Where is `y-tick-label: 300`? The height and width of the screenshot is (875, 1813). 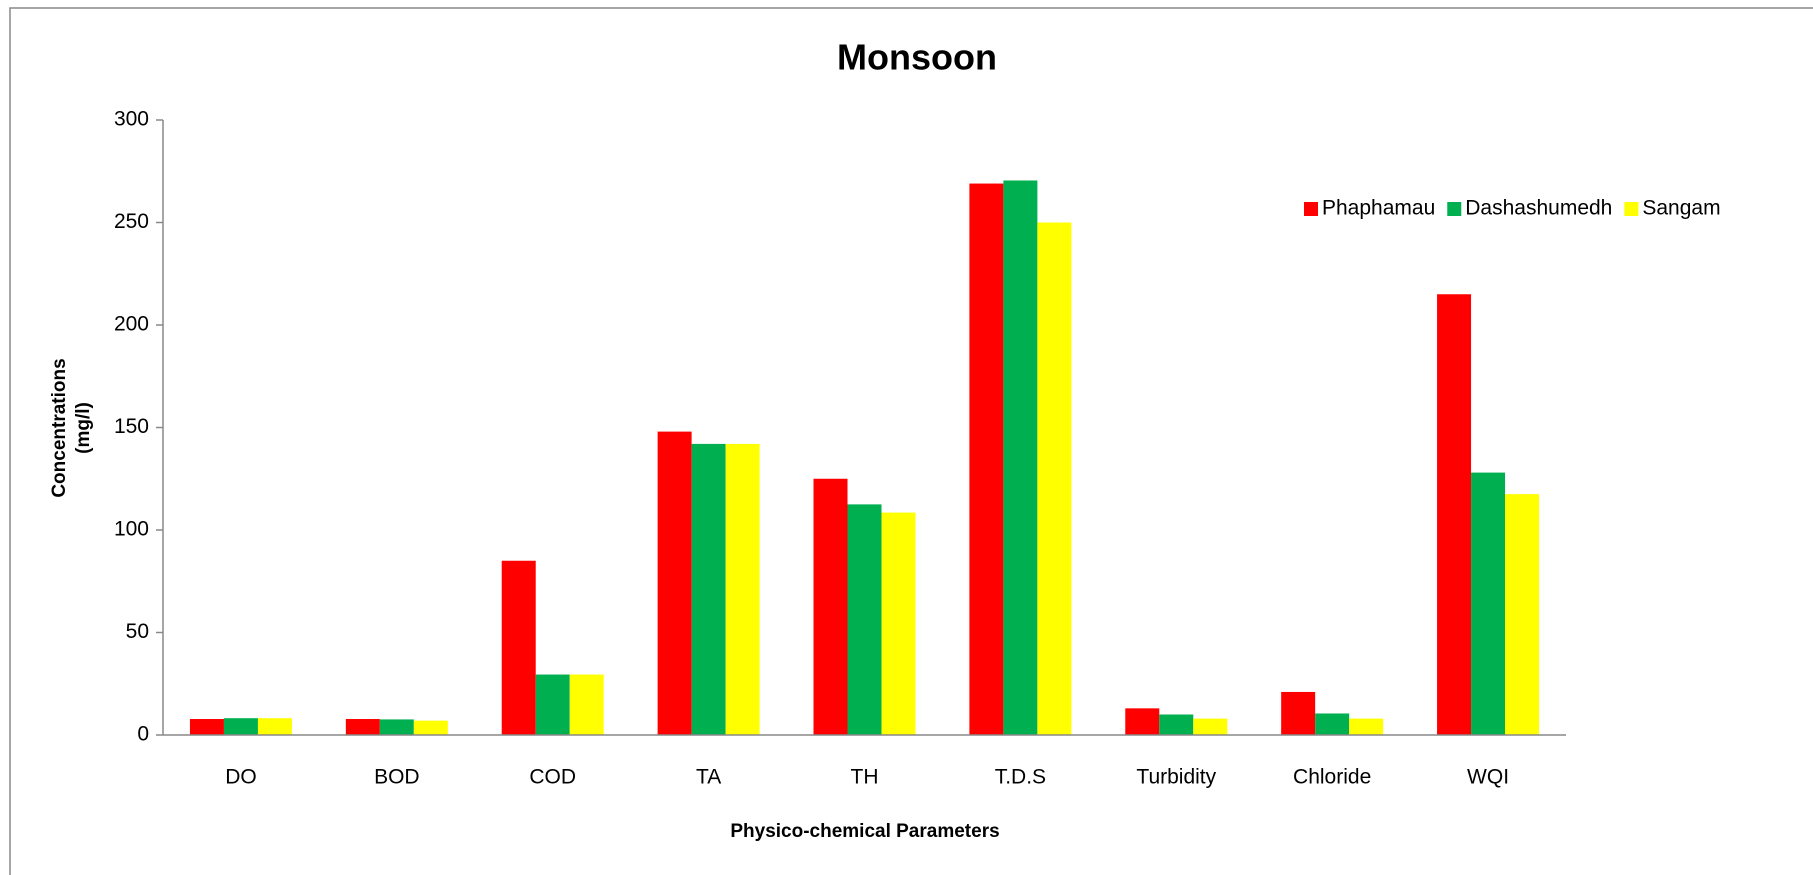
y-tick-label: 300 is located at coordinates (131, 119).